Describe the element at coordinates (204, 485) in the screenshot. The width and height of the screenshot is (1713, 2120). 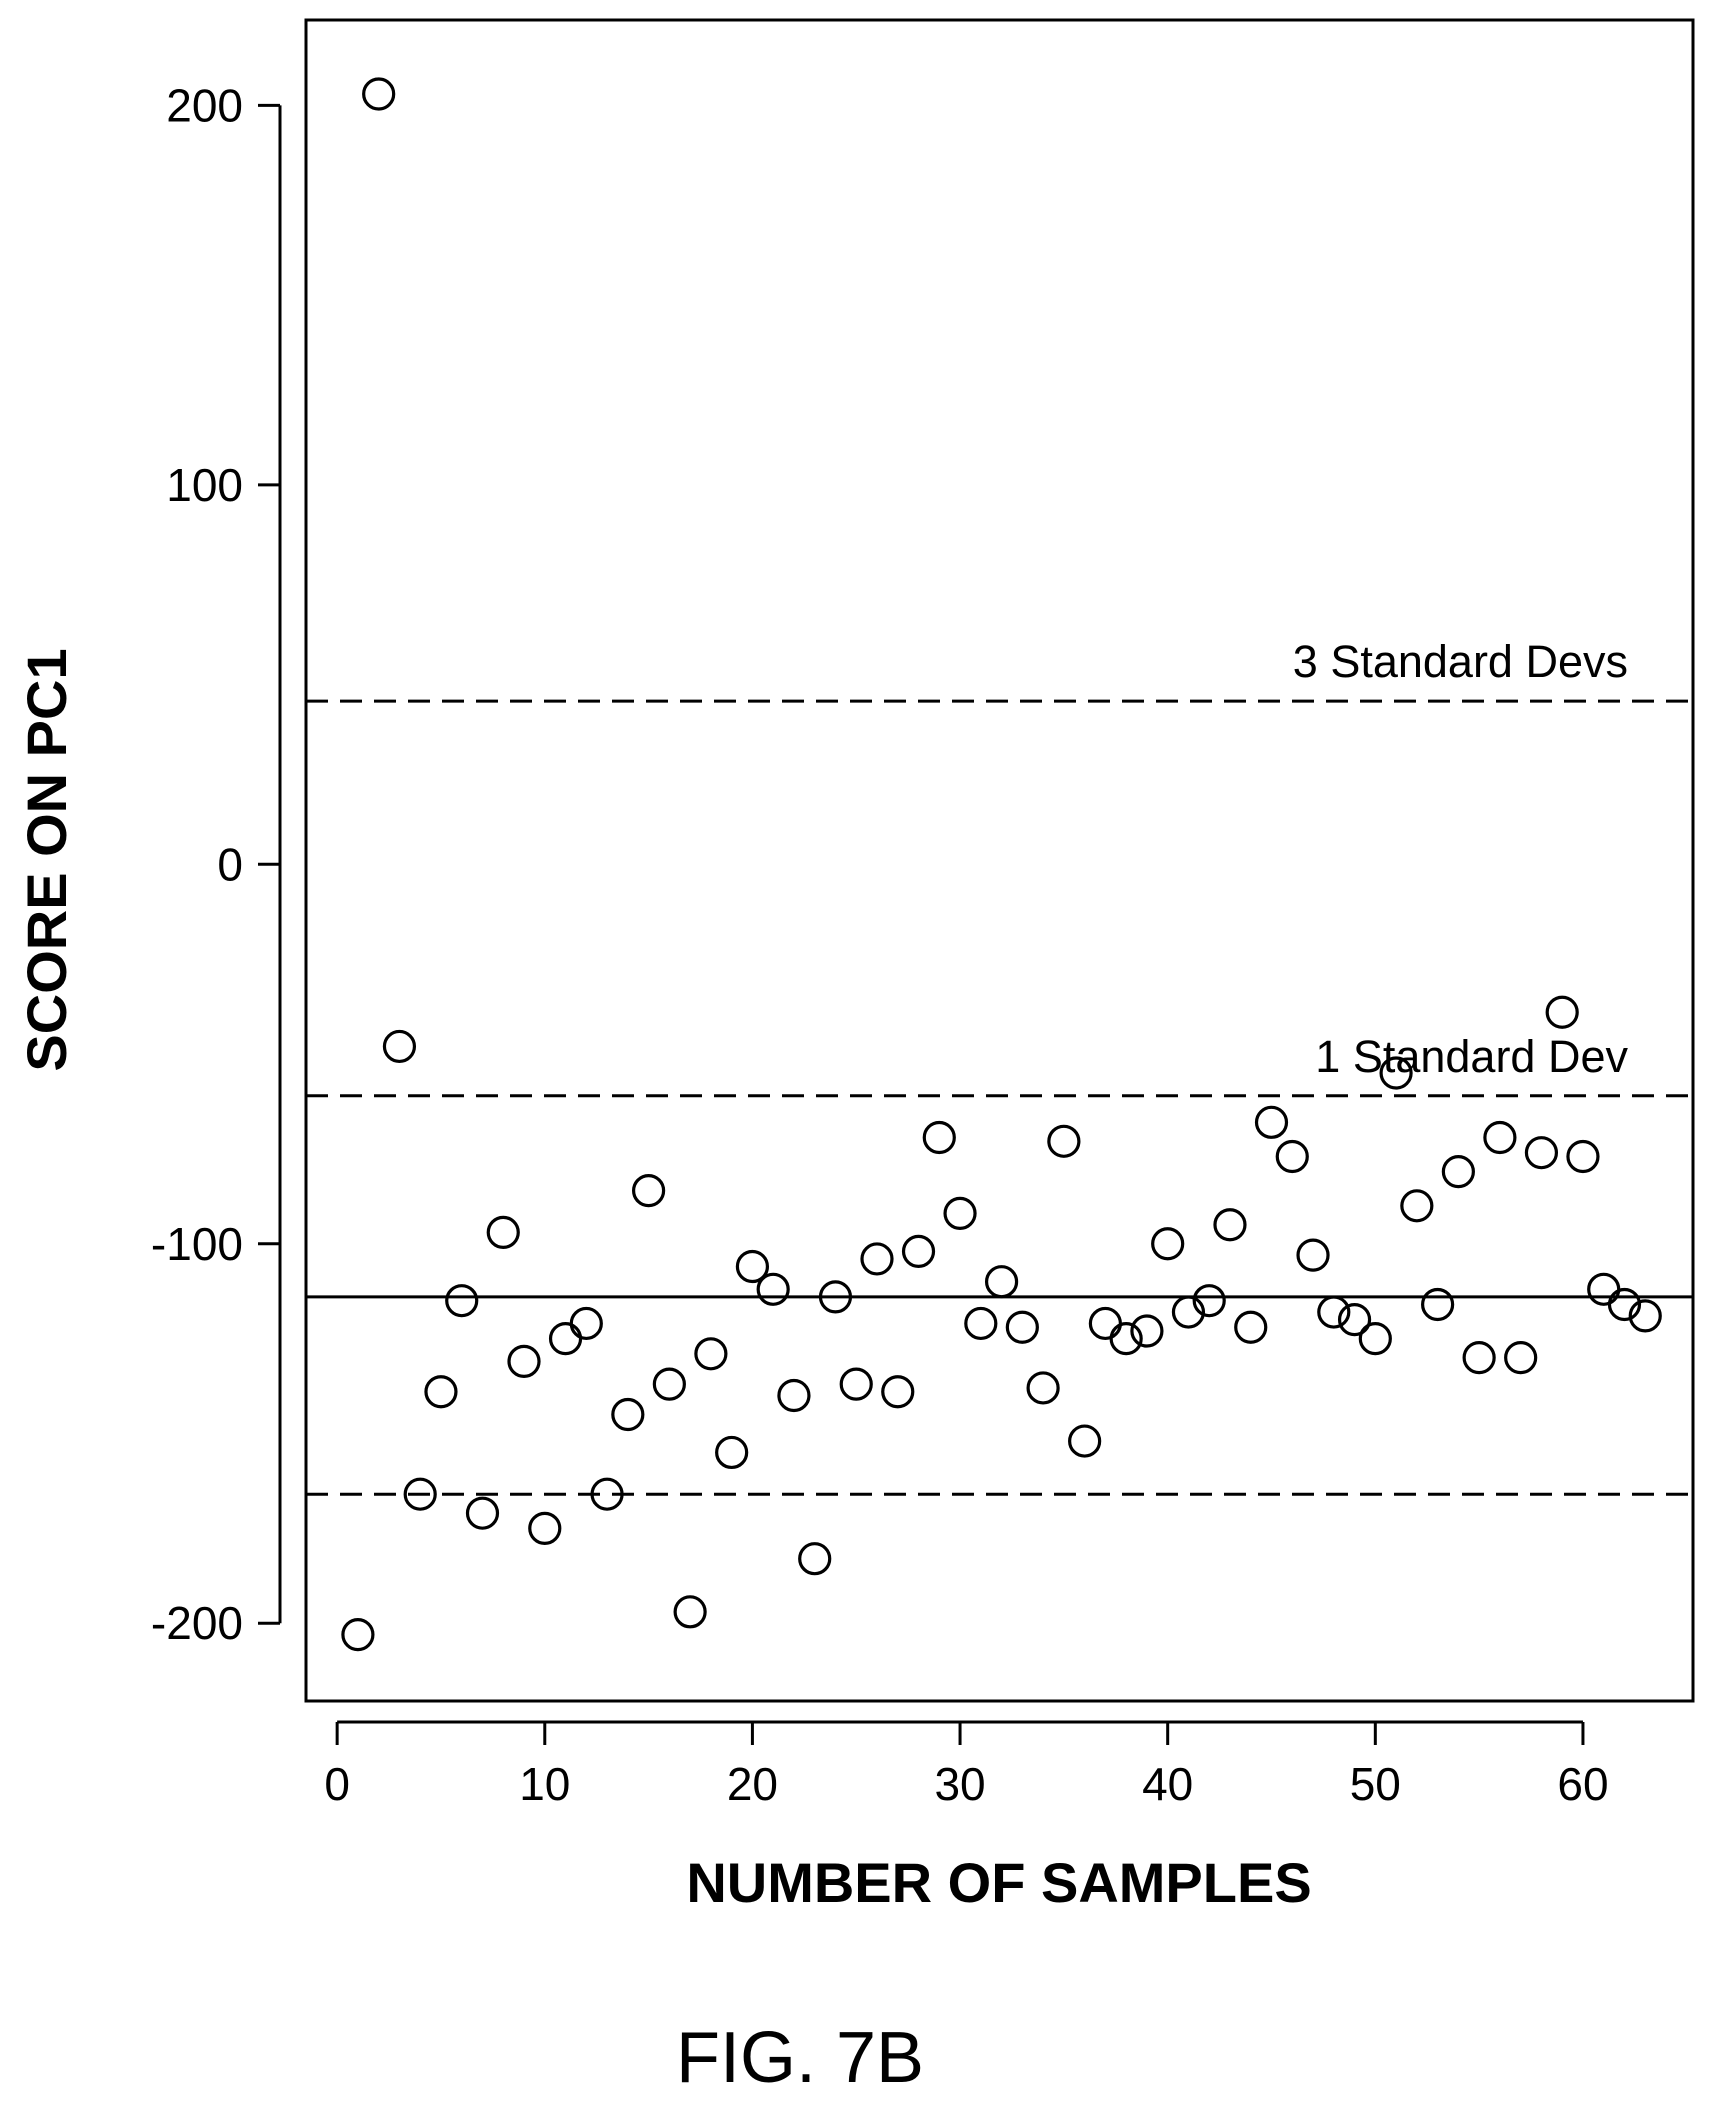
I see `y-tick-label: 100` at that location.